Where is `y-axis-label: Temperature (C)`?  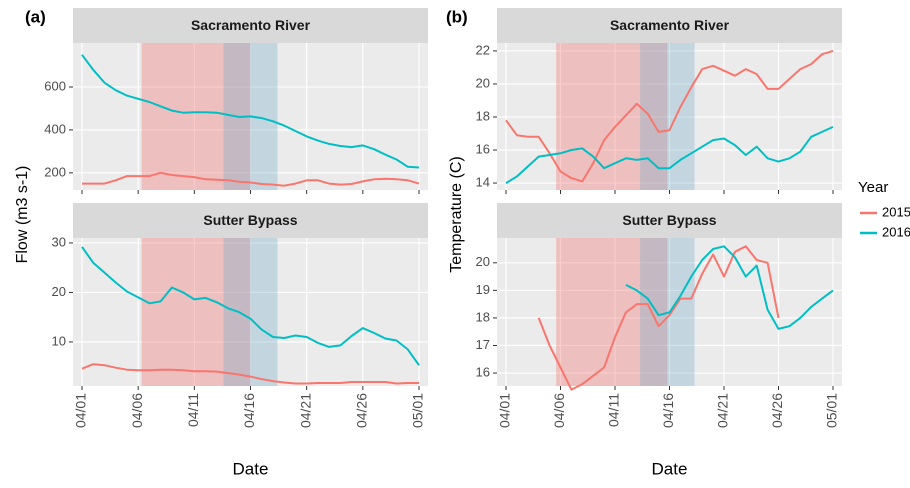 y-axis-label: Temperature (C) is located at coordinates (456, 214).